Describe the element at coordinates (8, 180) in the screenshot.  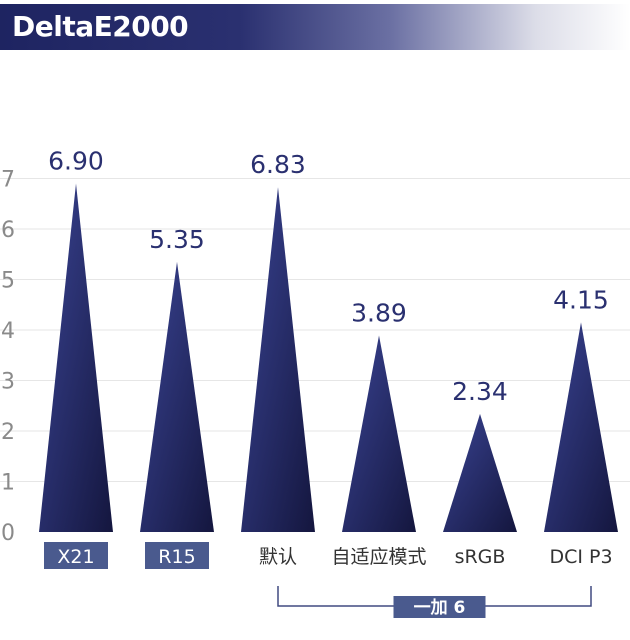
I see `y-tick-label: 7` at that location.